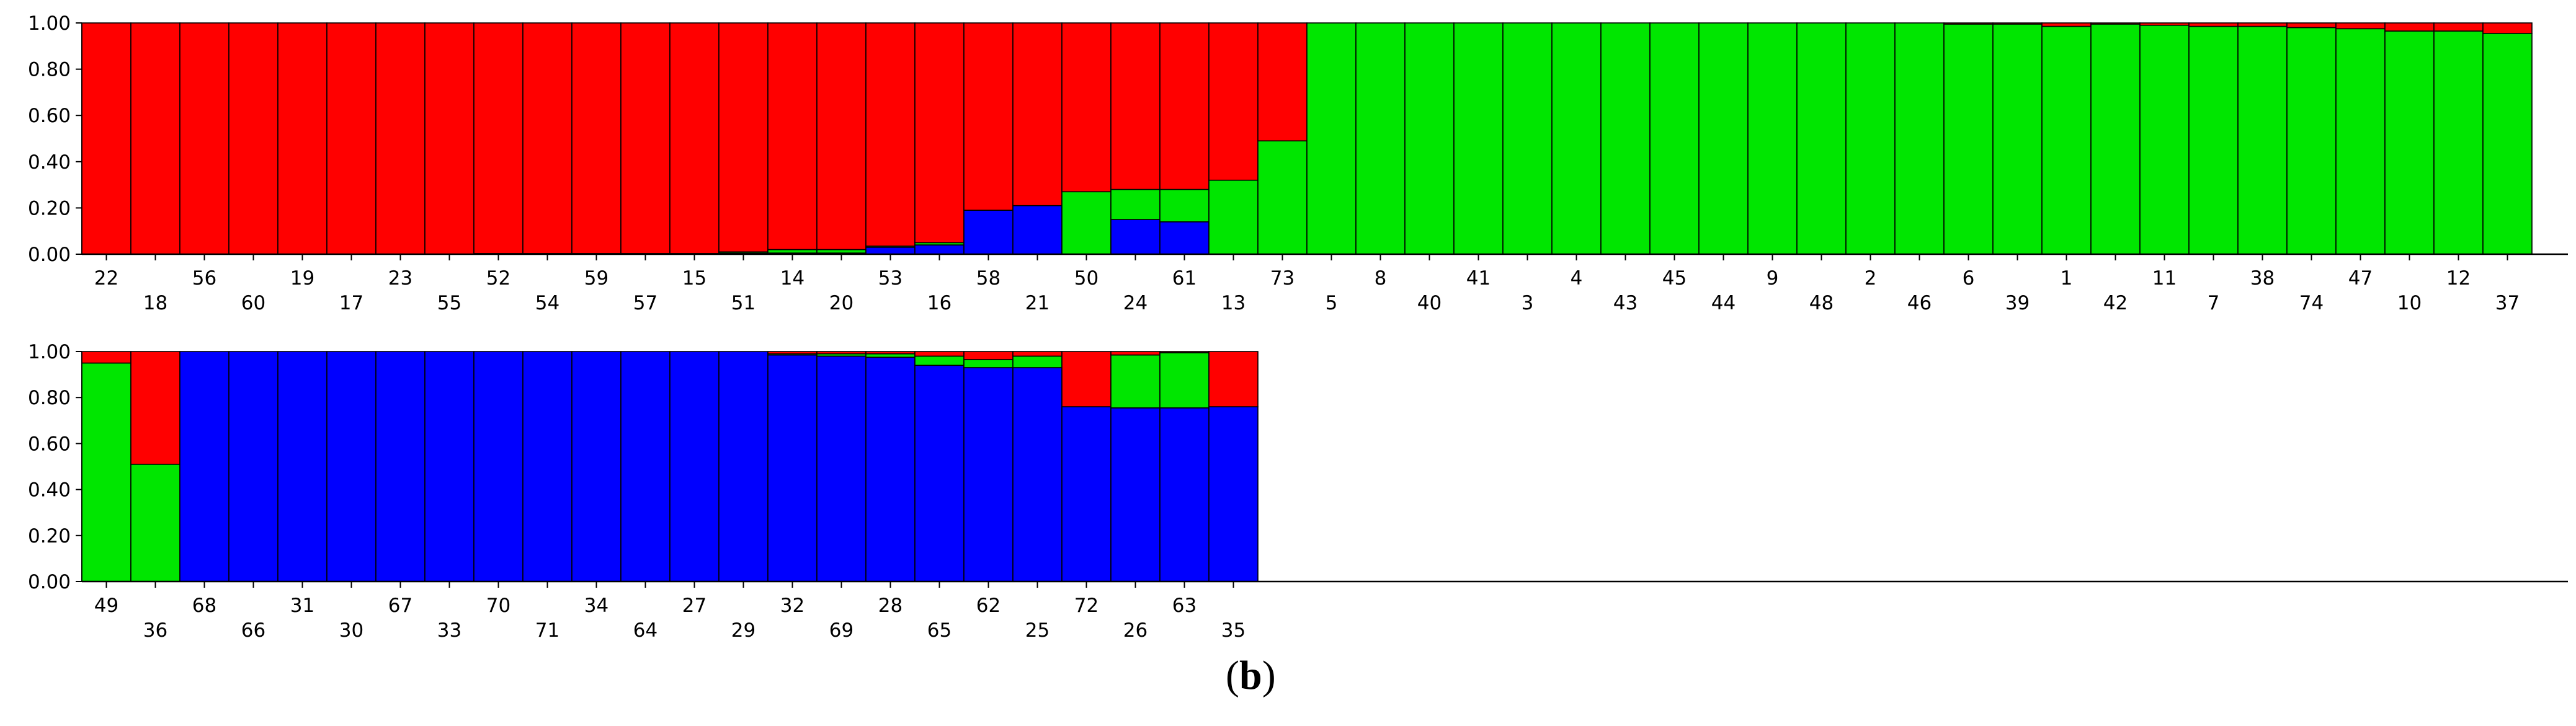  What do you see at coordinates (1675, 278) in the screenshot?
I see `x-tick-label: 45` at bounding box center [1675, 278].